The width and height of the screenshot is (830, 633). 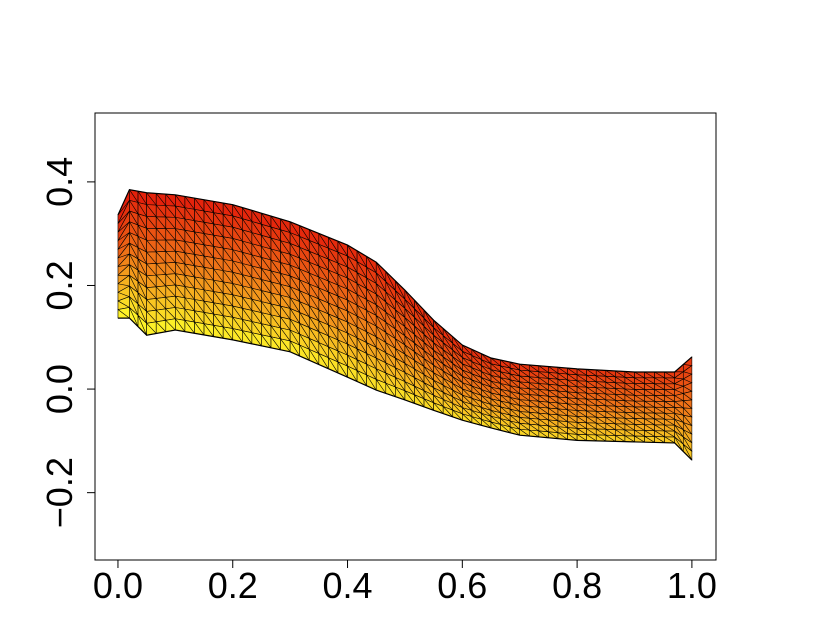 What do you see at coordinates (59, 285) in the screenshot?
I see `y-tick-label: 0.2` at bounding box center [59, 285].